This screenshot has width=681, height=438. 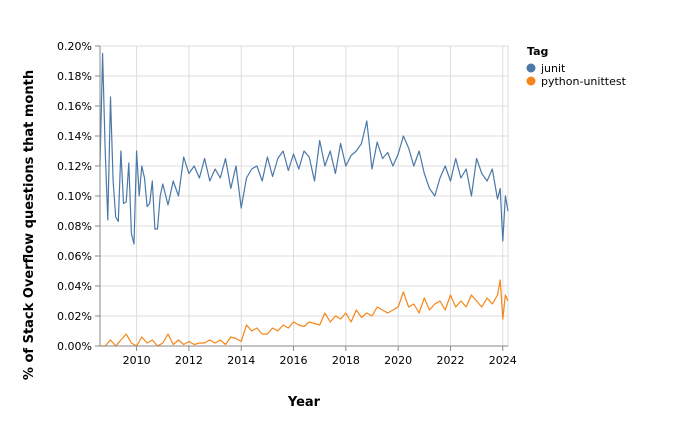 I want to click on x-tick-label: 2014, so click(x=241, y=360).